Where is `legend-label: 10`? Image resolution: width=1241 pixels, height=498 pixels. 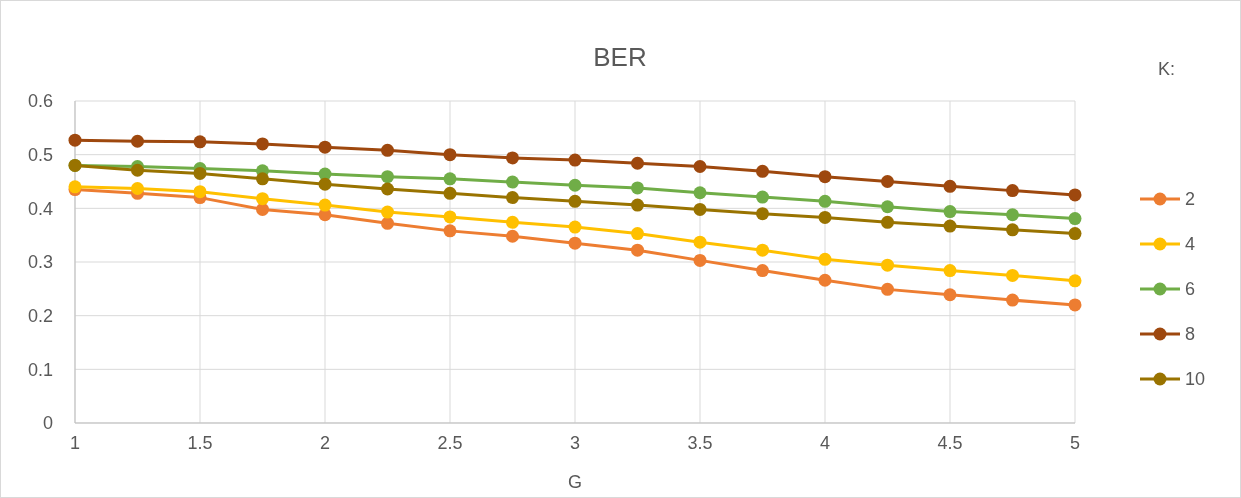
legend-label: 10 is located at coordinates (1195, 379).